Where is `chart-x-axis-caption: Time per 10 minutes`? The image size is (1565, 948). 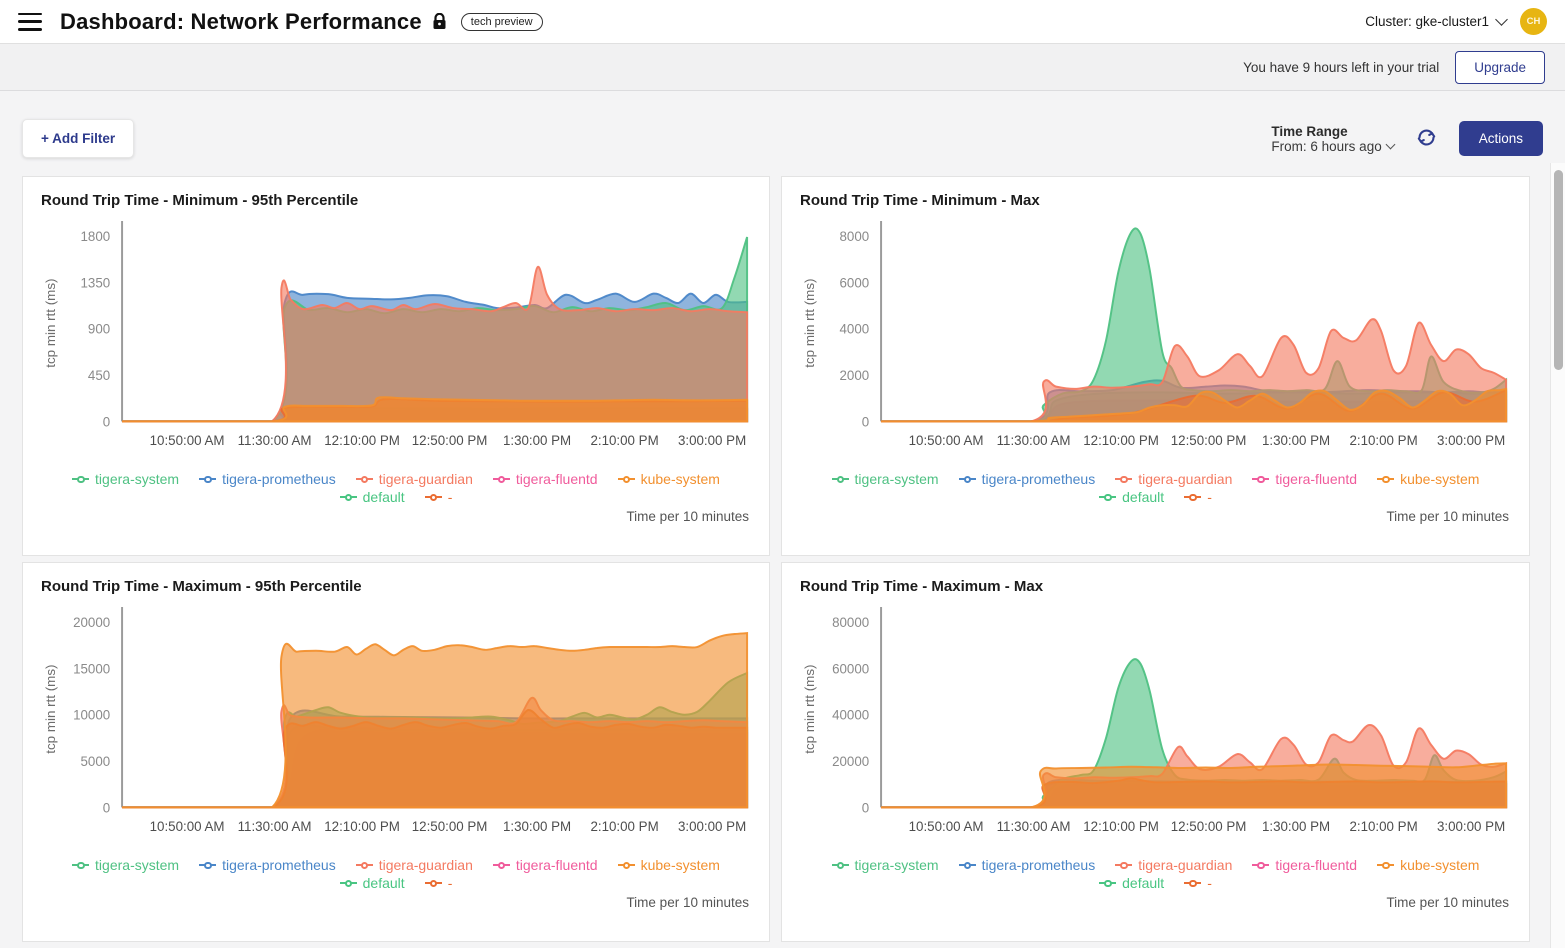
chart-x-axis-caption: Time per 10 minutes is located at coordinates (687, 516).